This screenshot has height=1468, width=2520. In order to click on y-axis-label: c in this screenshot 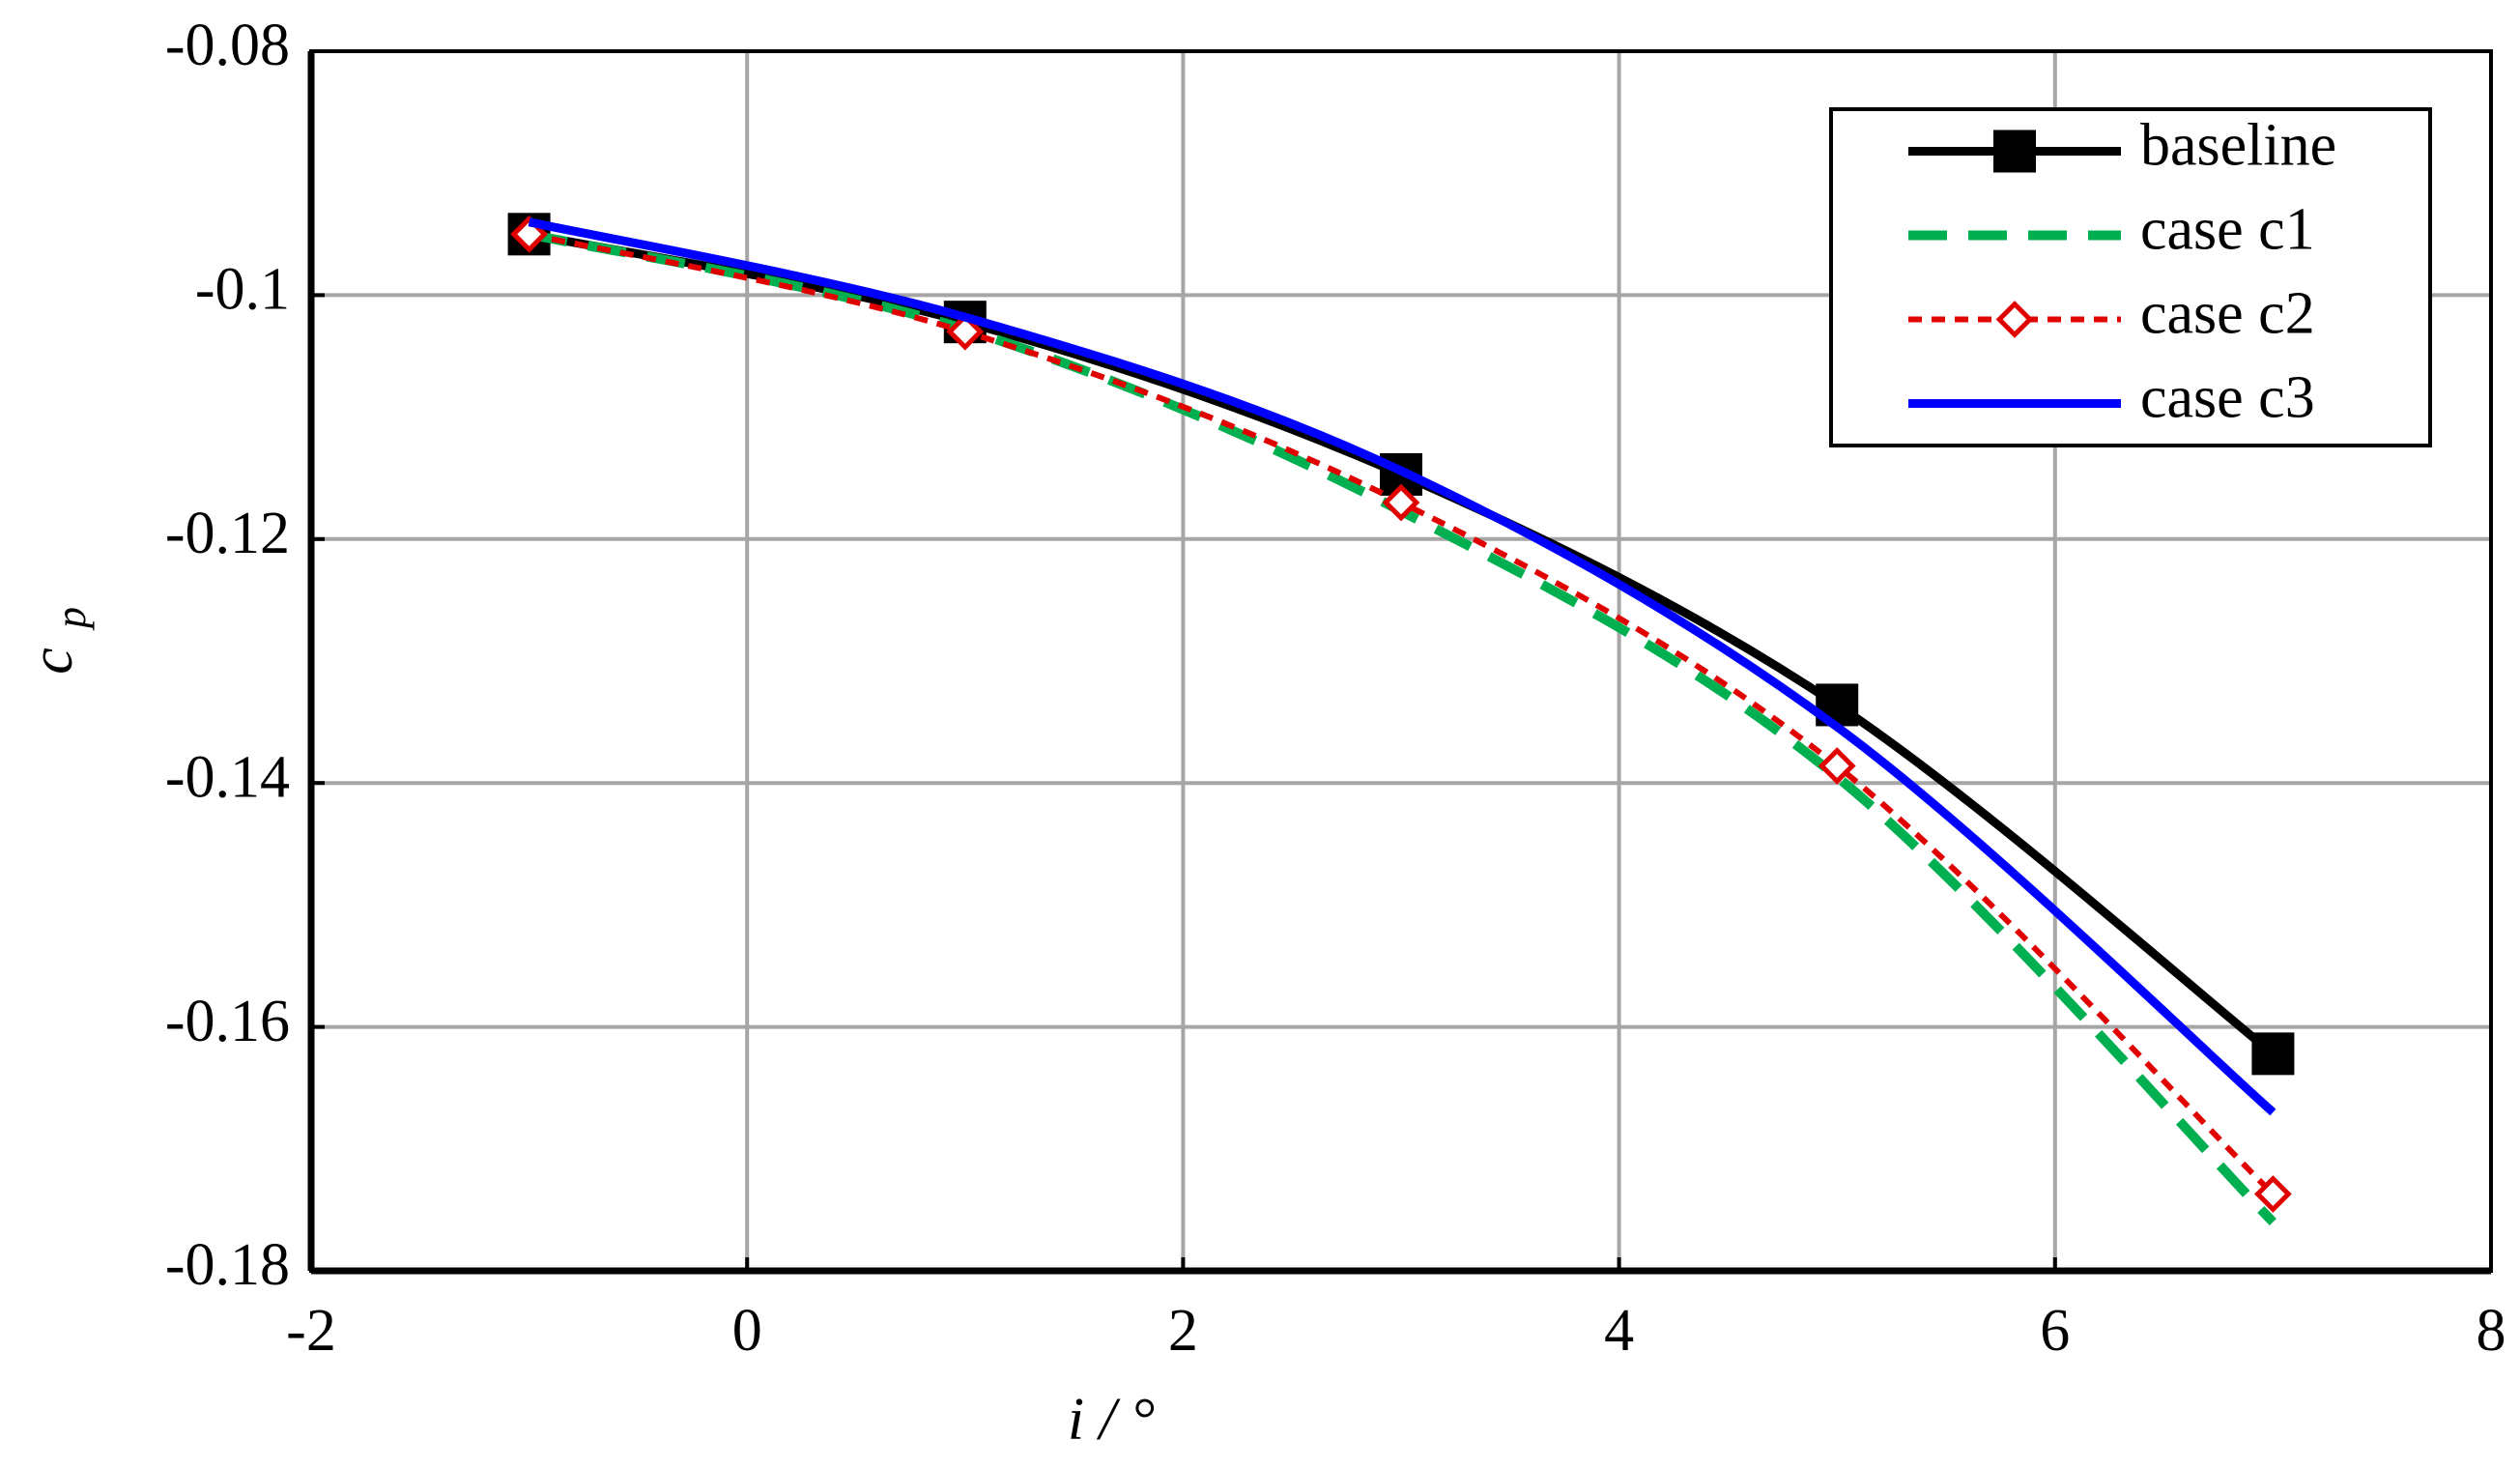, I will do `click(52, 661)`.